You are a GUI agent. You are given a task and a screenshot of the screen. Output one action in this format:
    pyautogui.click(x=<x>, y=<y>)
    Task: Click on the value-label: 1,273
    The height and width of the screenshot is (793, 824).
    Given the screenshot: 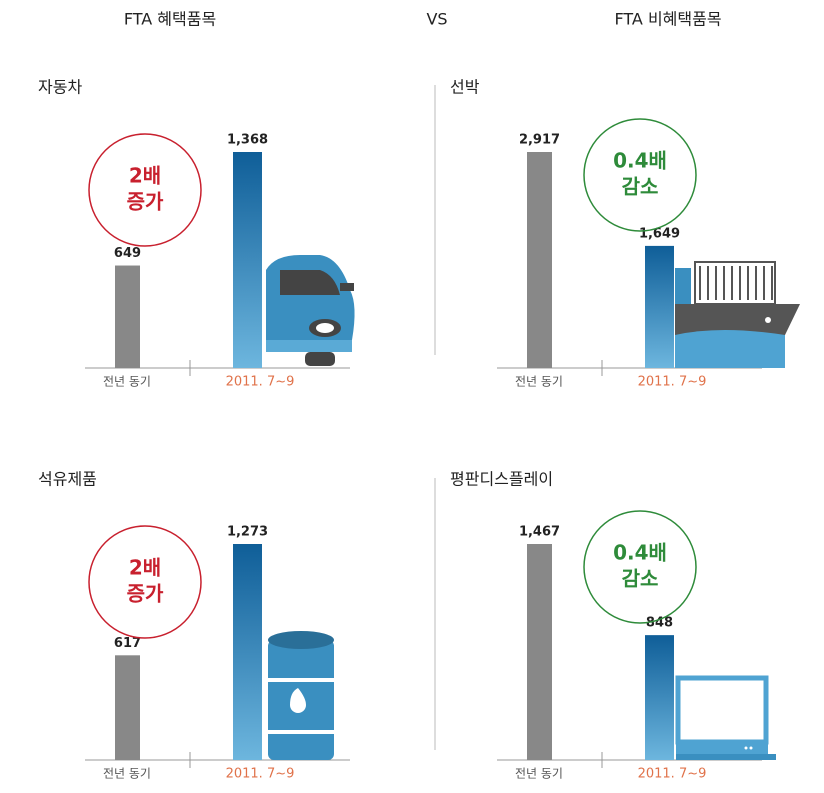 What is the action you would take?
    pyautogui.click(x=247, y=532)
    